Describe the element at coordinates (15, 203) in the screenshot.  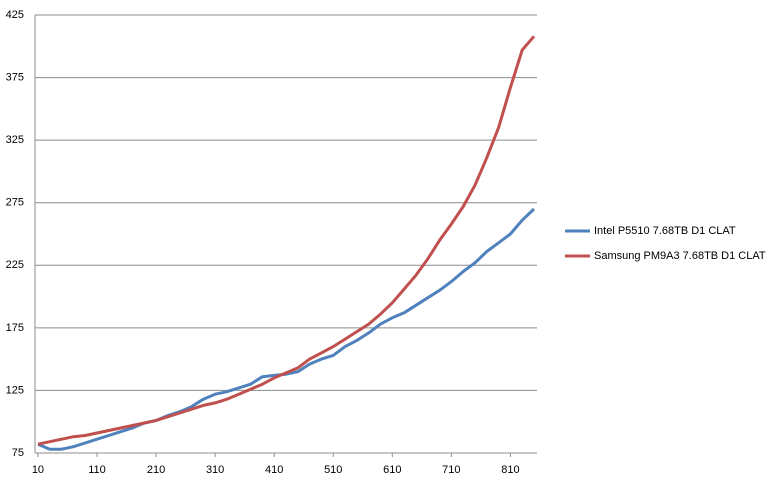
I see `y-tick-label: 275` at that location.